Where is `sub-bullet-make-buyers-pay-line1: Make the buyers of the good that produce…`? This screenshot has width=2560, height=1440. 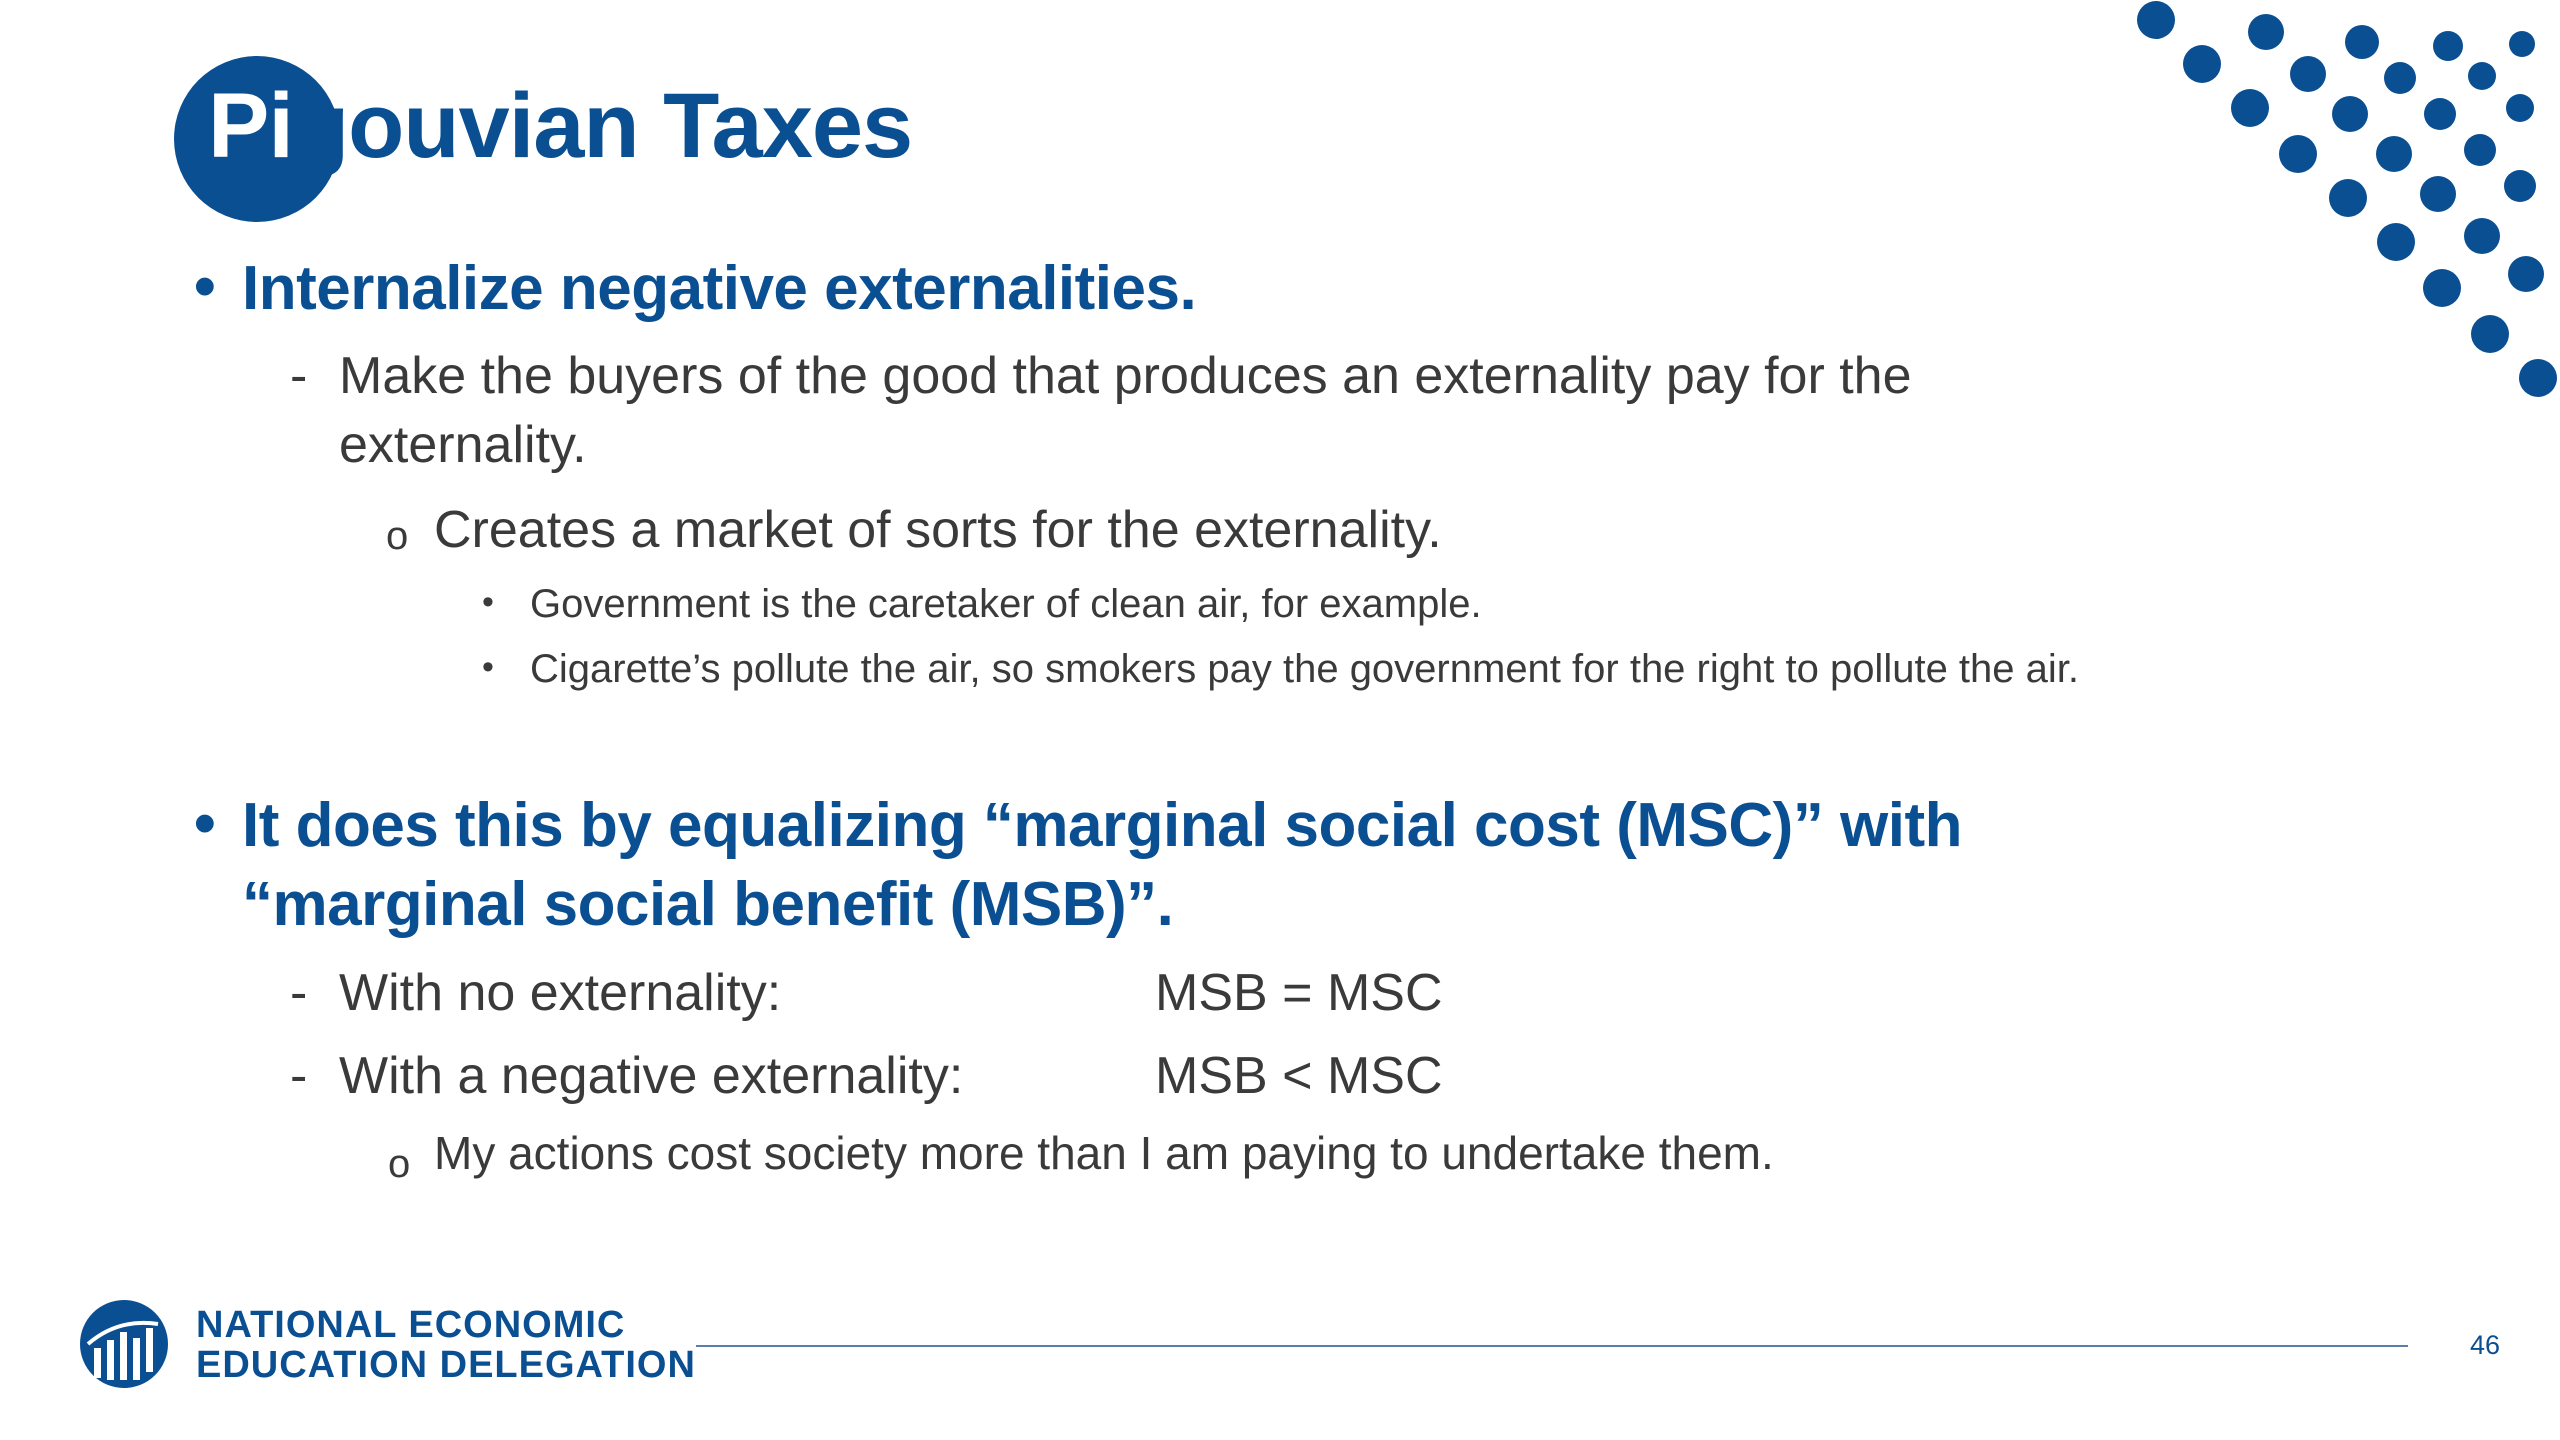 sub-bullet-make-buyers-pay-line1: Make the buyers of the good that produce… is located at coordinates (1125, 376).